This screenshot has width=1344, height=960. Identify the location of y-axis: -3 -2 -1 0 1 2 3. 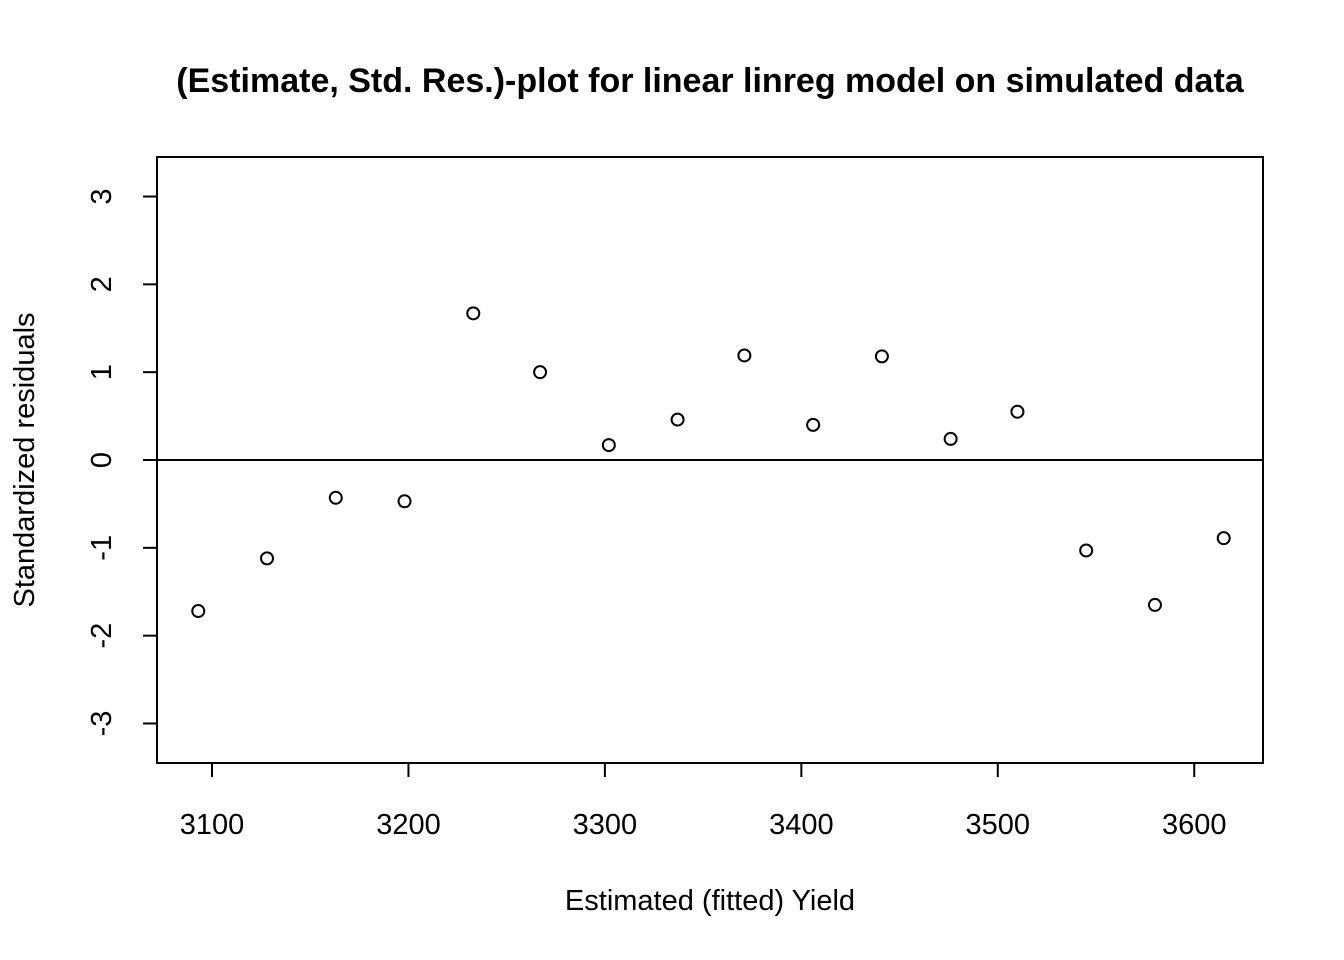
(122, 462).